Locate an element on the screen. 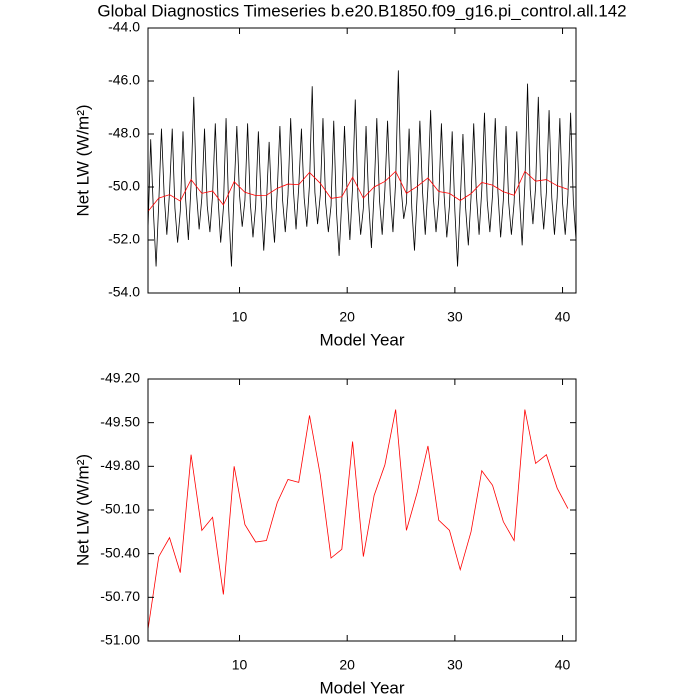 This screenshot has width=700, height=700. y-tick-label: -49.20 is located at coordinates (120, 378).